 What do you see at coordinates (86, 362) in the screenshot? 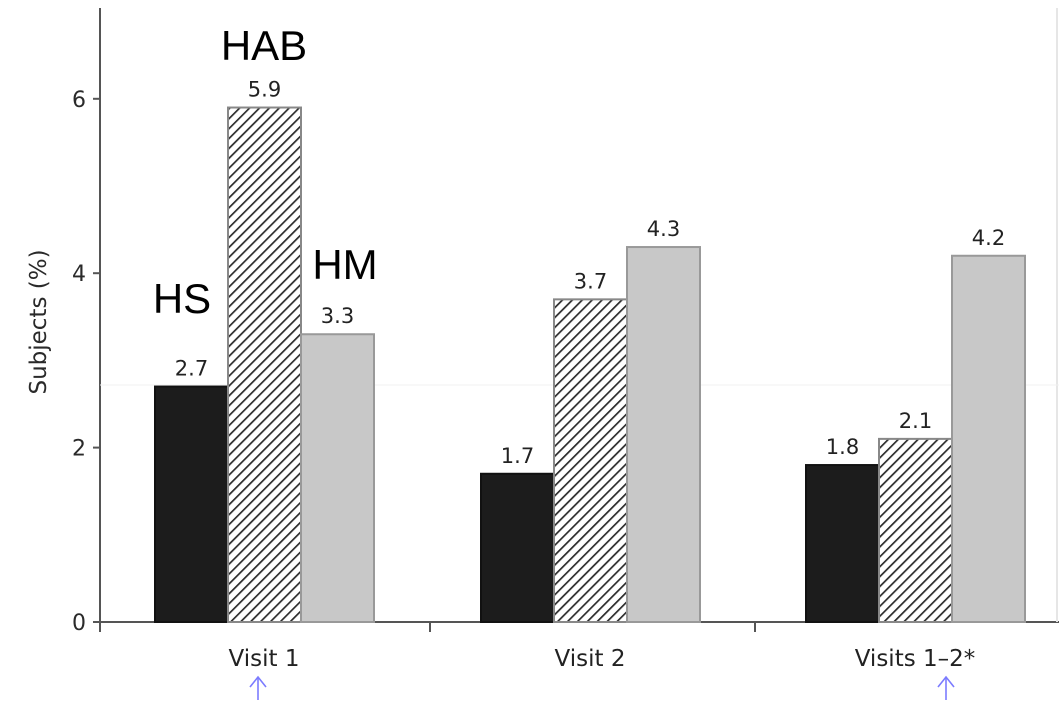
I see `y-axis-ticks: 0 2 4 6` at bounding box center [86, 362].